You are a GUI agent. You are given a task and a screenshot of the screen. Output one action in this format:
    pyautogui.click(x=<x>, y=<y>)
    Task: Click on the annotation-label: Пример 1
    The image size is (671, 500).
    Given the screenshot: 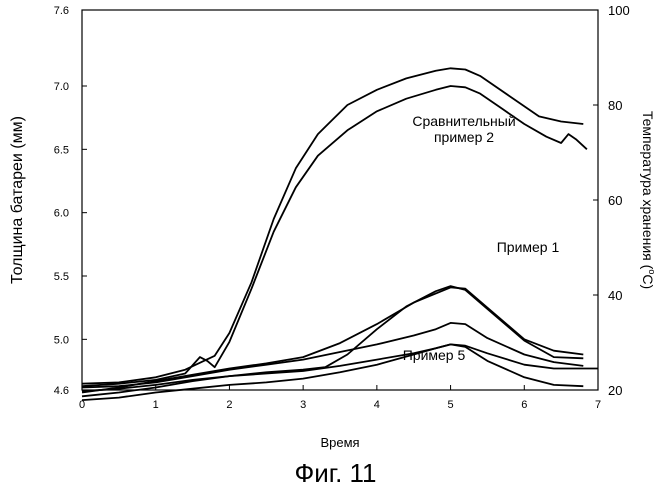 What is the action you would take?
    pyautogui.click(x=528, y=247)
    